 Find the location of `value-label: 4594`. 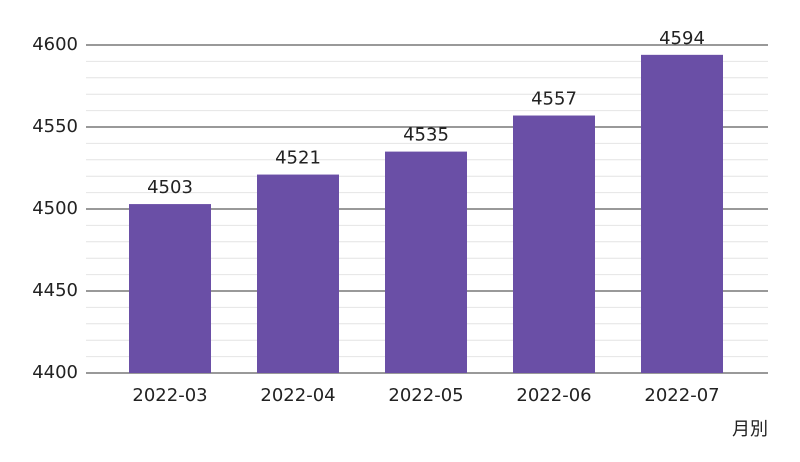

value-label: 4594 is located at coordinates (682, 38).